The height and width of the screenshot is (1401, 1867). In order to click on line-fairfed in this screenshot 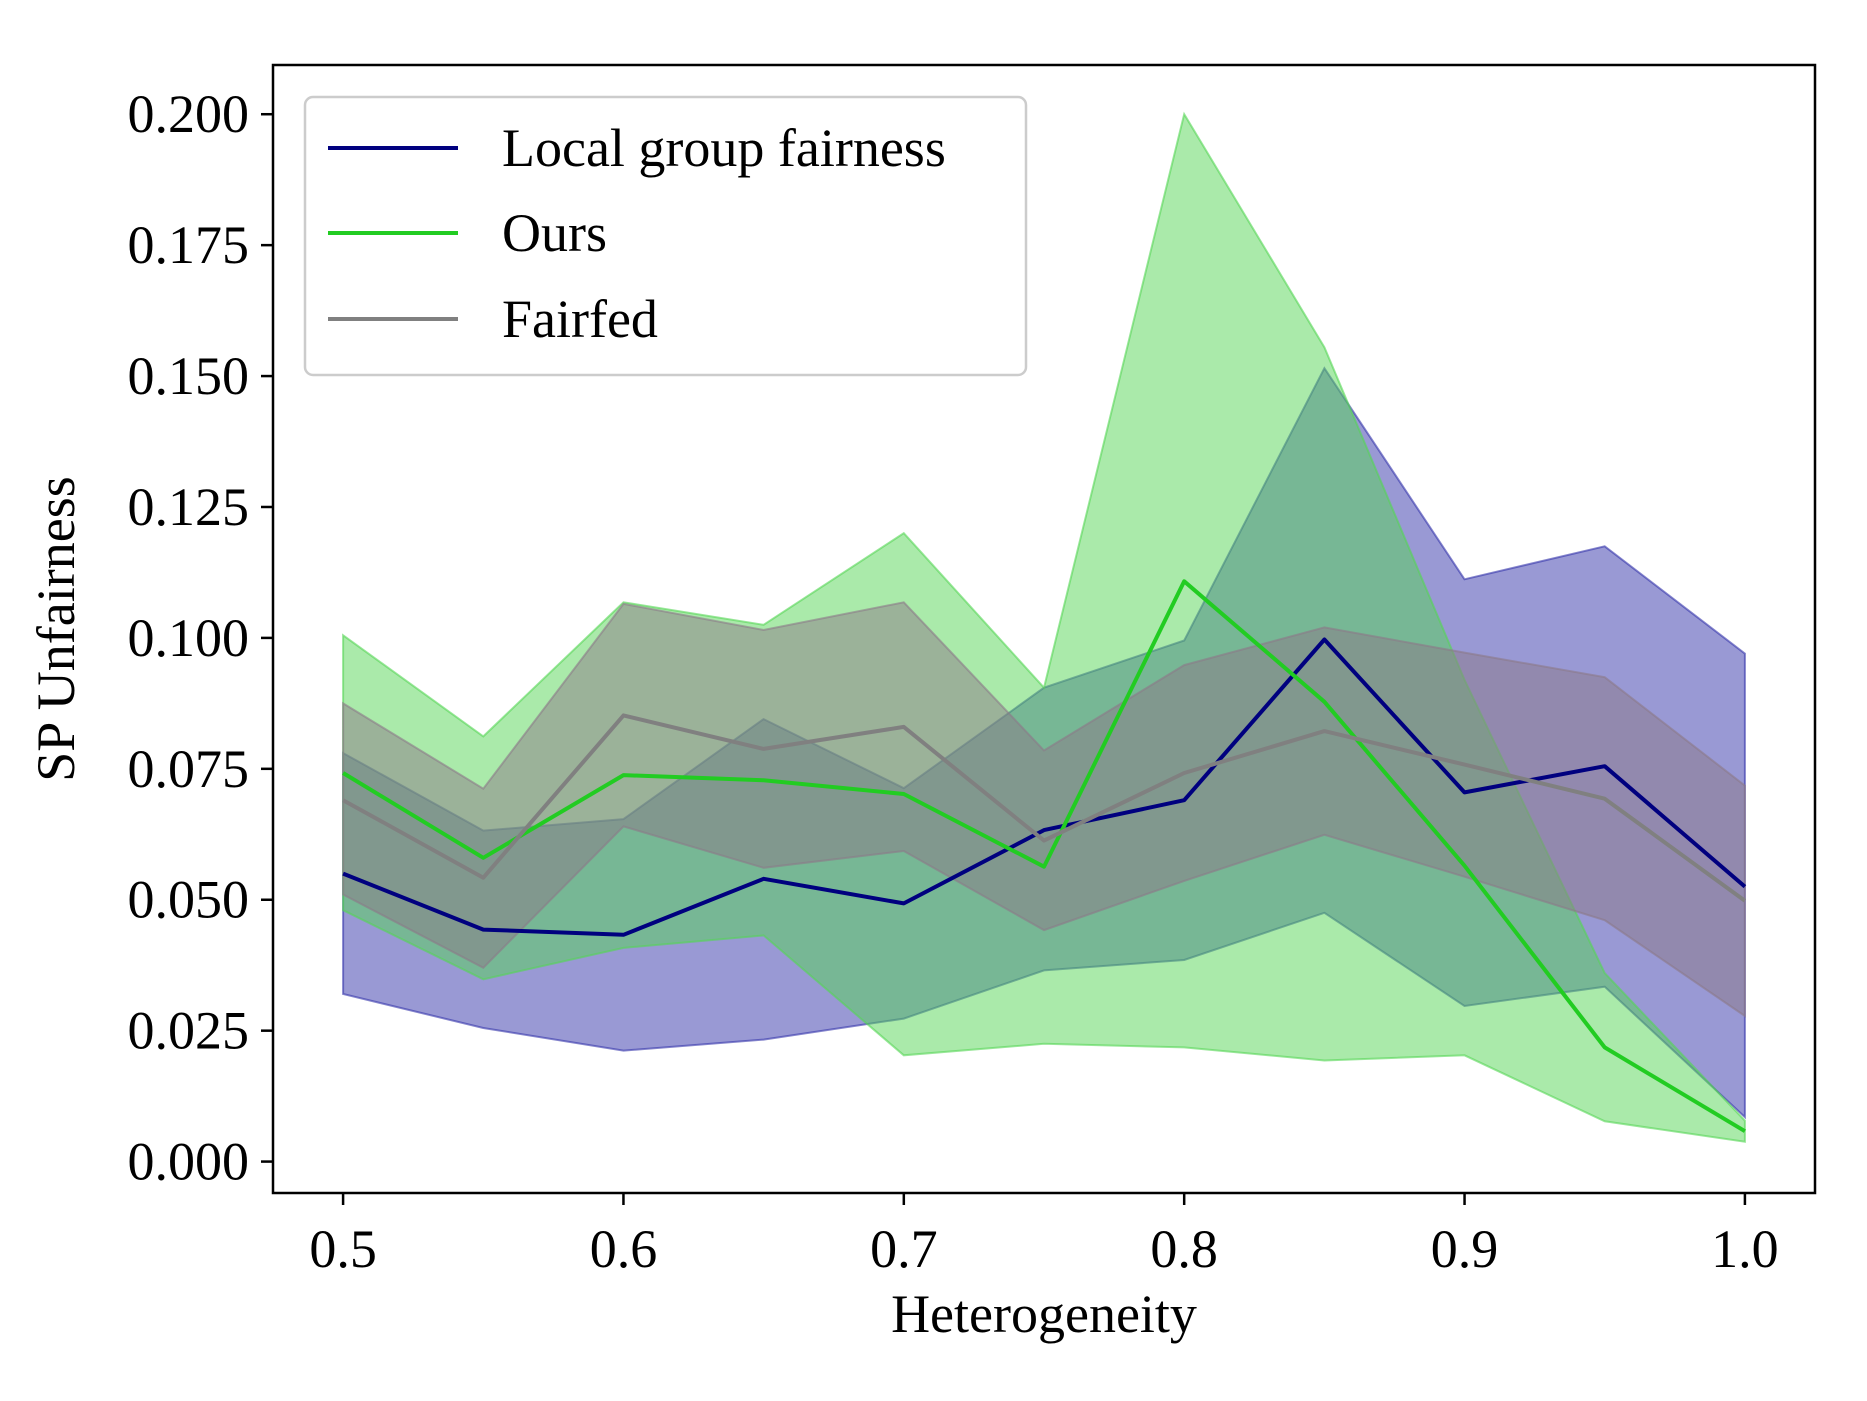, I will do `click(1044, 808)`.